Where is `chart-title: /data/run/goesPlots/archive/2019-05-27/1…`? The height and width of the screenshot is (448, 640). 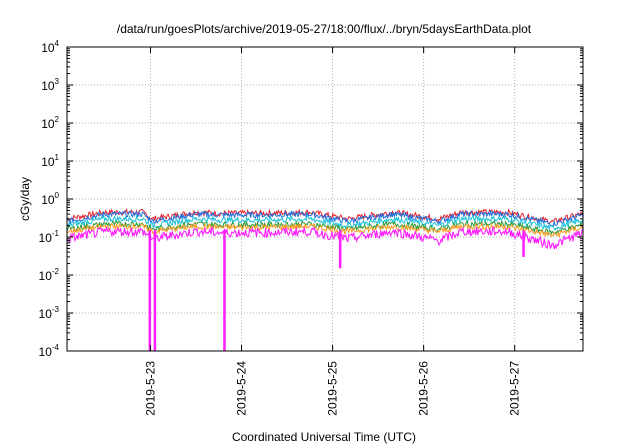
chart-title: /data/run/goesPlots/archive/2019-05-27/1… is located at coordinates (324, 29).